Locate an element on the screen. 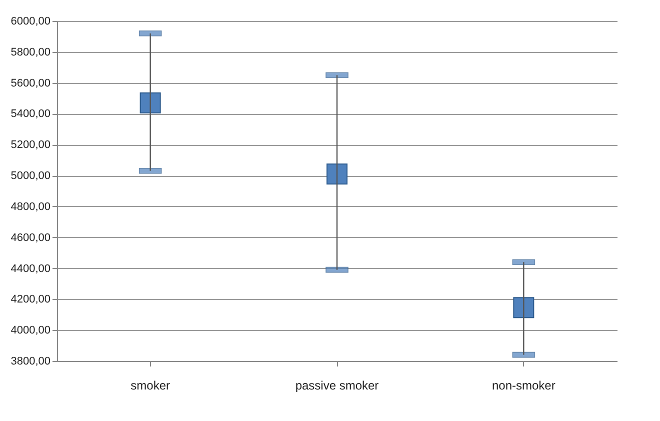 This screenshot has width=660, height=421. y-tick-label: 4400,00 is located at coordinates (30, 268).